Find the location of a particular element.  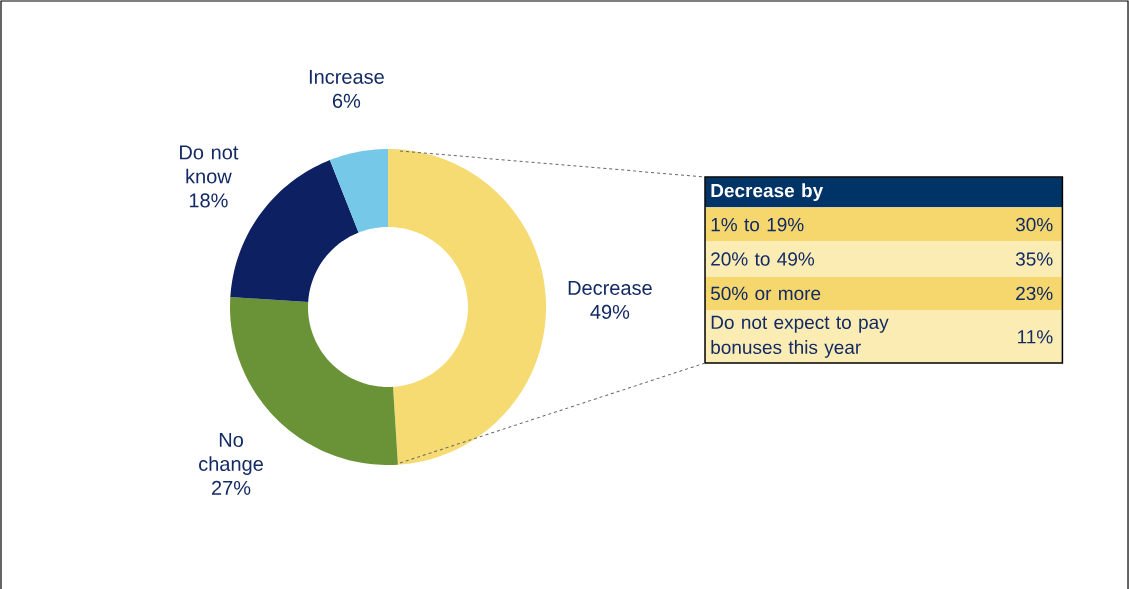

slice-label: No change is located at coordinates (231, 454).